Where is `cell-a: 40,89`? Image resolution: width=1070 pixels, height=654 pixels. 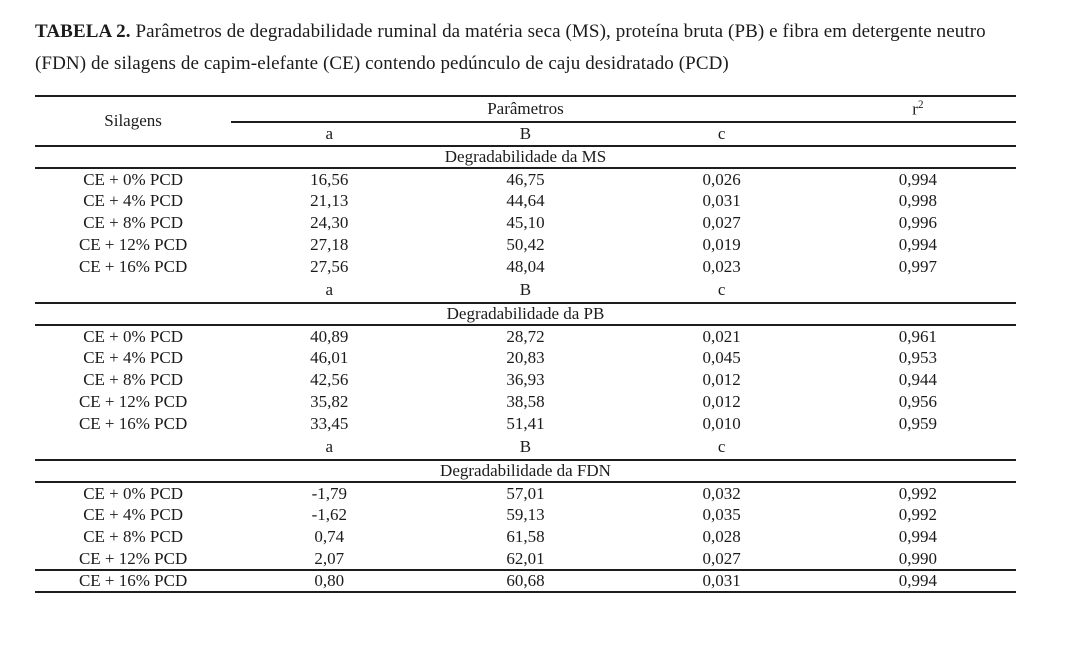 cell-a: 40,89 is located at coordinates (329, 336).